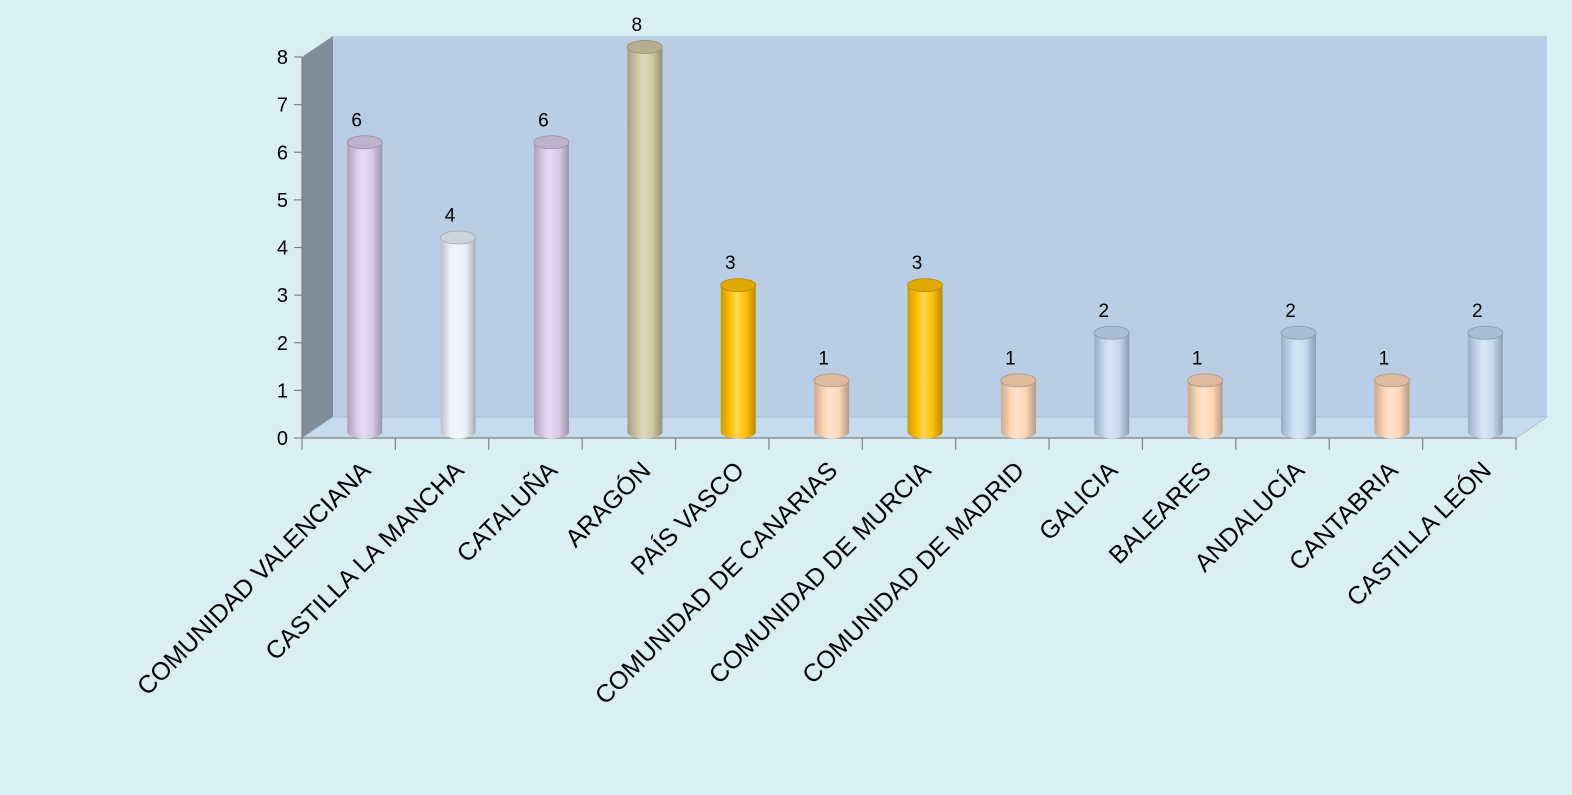 Image resolution: width=1572 pixels, height=795 pixels. I want to click on side-wall, so click(317, 237).